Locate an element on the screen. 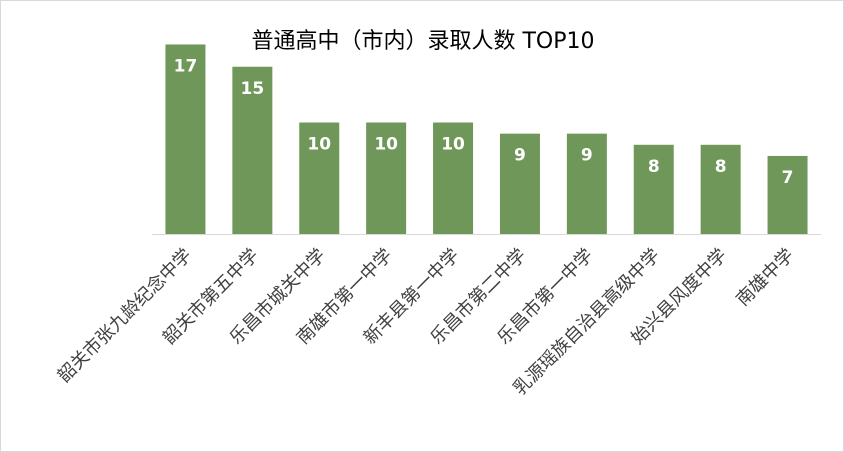 The height and width of the screenshot is (452, 844). data-label-10: 7 is located at coordinates (788, 178).